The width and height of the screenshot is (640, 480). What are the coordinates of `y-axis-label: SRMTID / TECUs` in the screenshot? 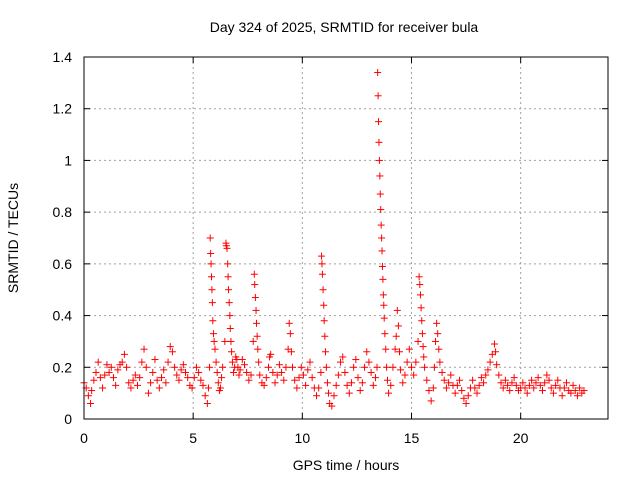 It's located at (13, 238).